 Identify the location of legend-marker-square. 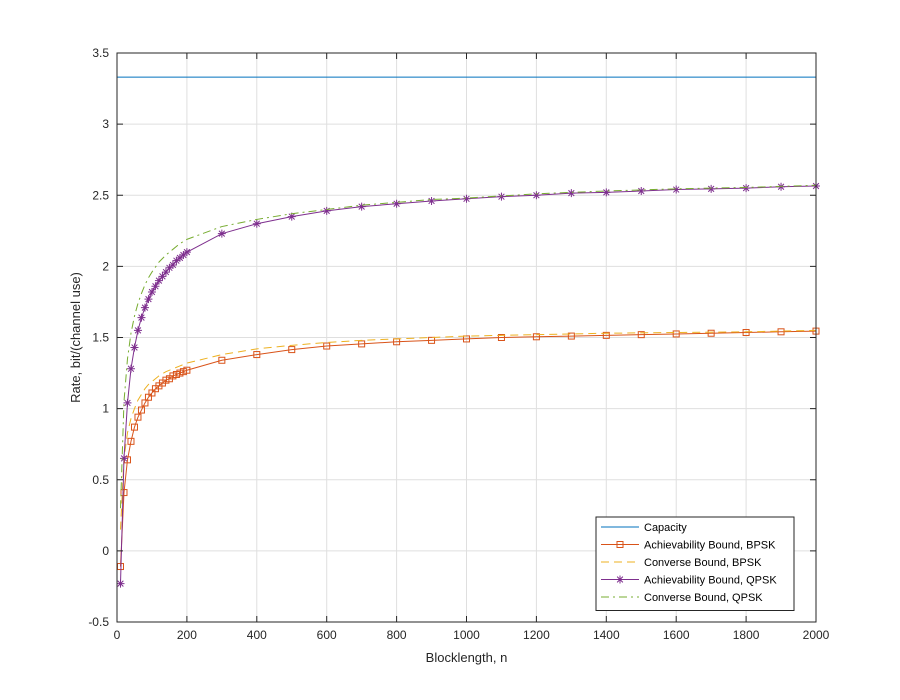
(620, 544).